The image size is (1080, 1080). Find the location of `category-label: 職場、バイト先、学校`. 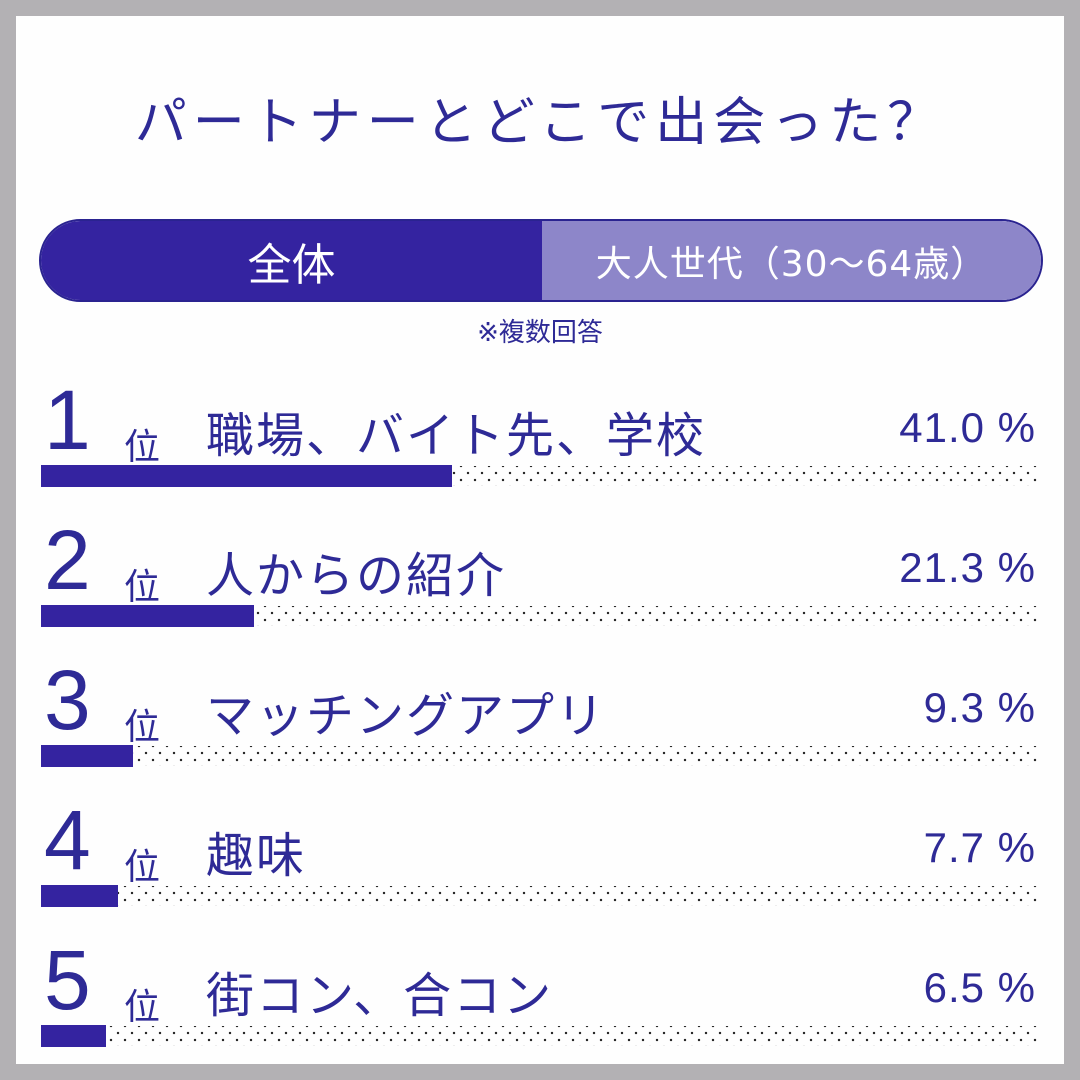

category-label: 職場、バイト先、学校 is located at coordinates (456, 436).